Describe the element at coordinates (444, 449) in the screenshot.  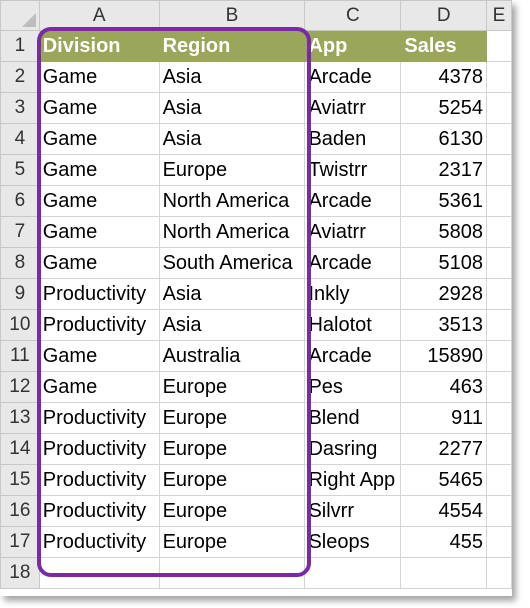
I see `cell-sales: 2277` at that location.